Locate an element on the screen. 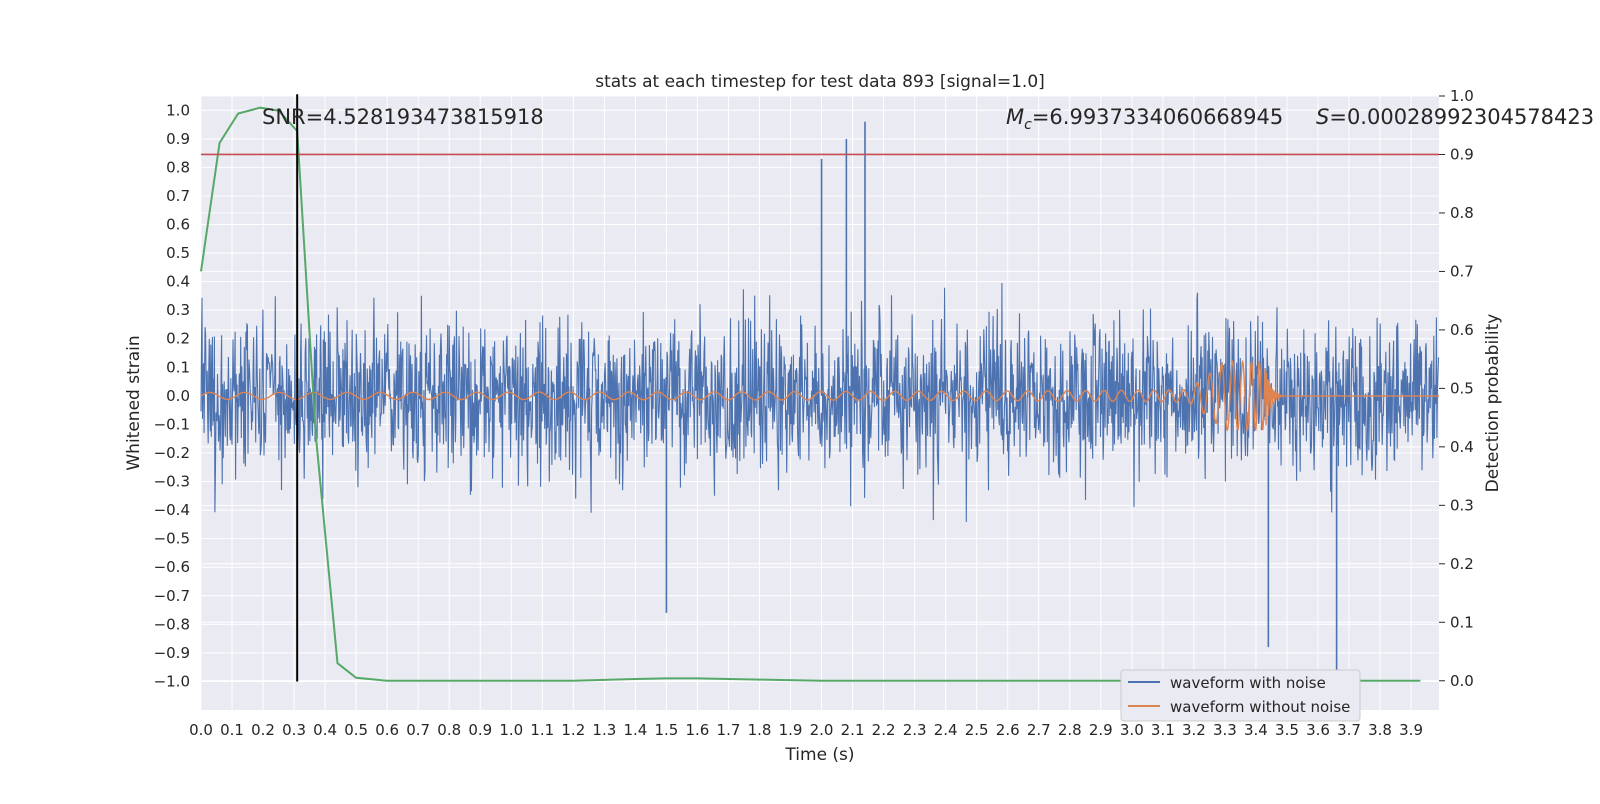 This screenshot has width=1600, height=804. y2-tick-label: 0.2 is located at coordinates (1462, 564).